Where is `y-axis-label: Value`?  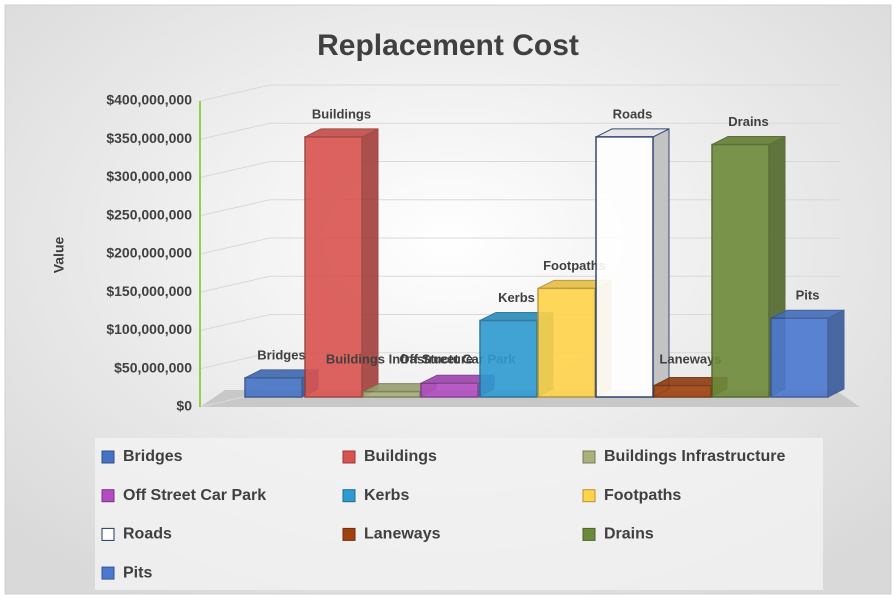
y-axis-label: Value is located at coordinates (59, 255).